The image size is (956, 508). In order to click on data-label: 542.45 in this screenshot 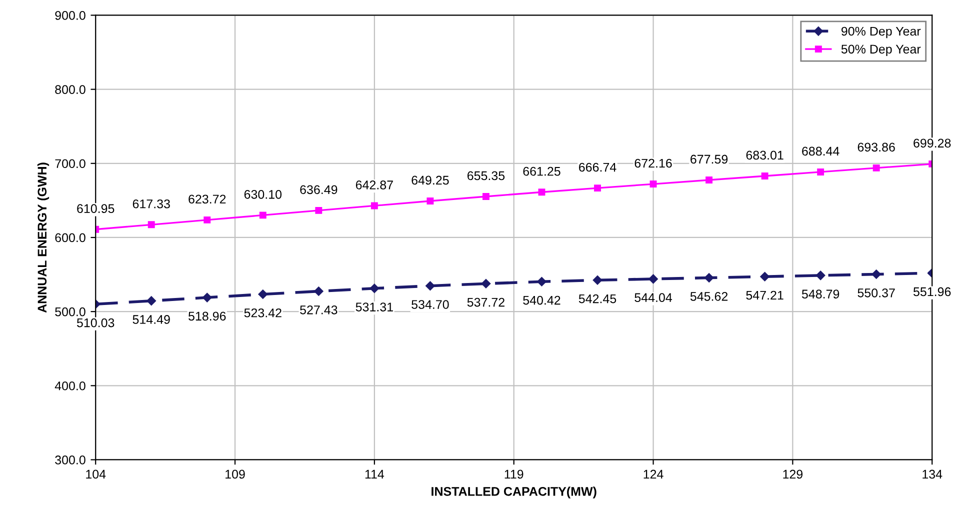, I will do `click(597, 299)`.